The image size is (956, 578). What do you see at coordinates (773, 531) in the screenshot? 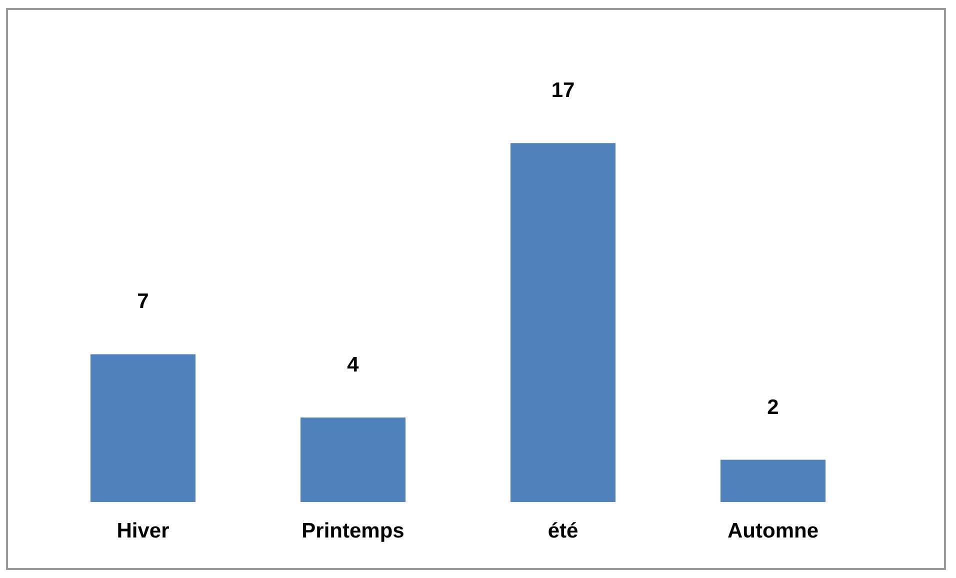
I see `x-tick-label: Automne` at bounding box center [773, 531].